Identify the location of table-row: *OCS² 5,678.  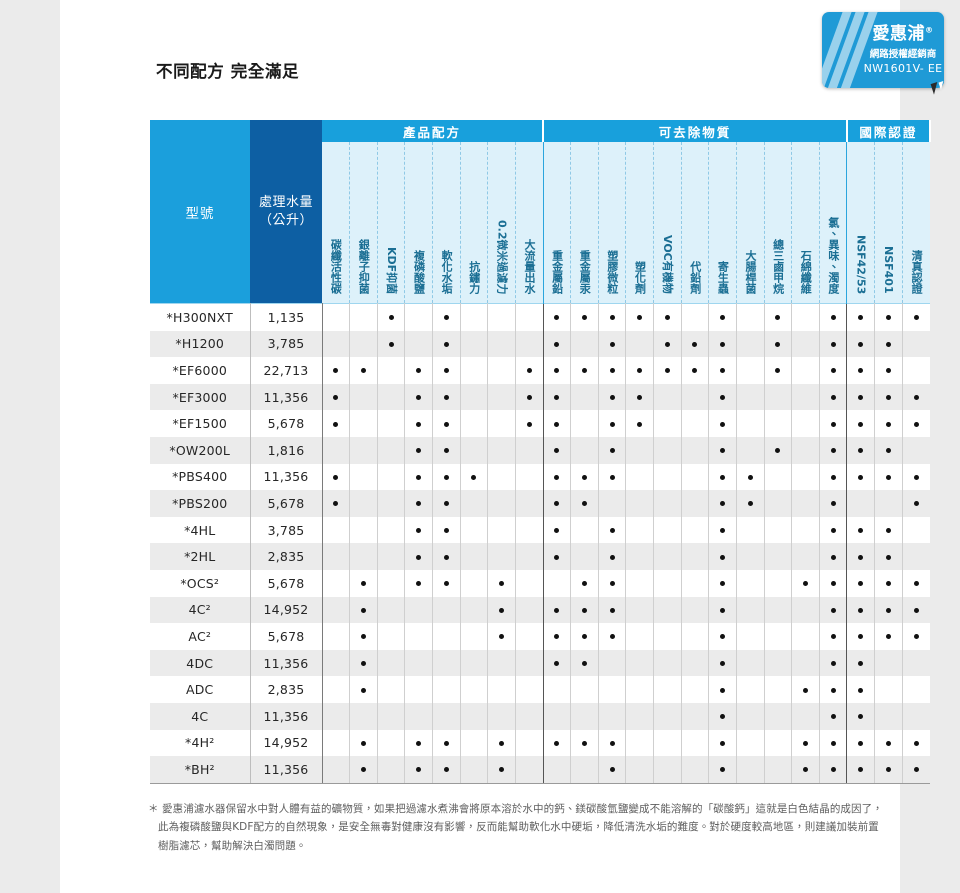
(540, 583).